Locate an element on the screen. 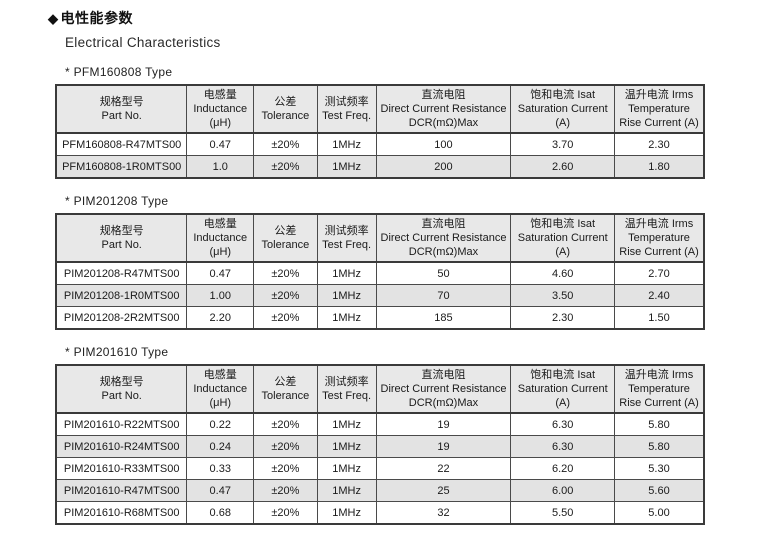  cell-irms: 2.30 is located at coordinates (659, 144).